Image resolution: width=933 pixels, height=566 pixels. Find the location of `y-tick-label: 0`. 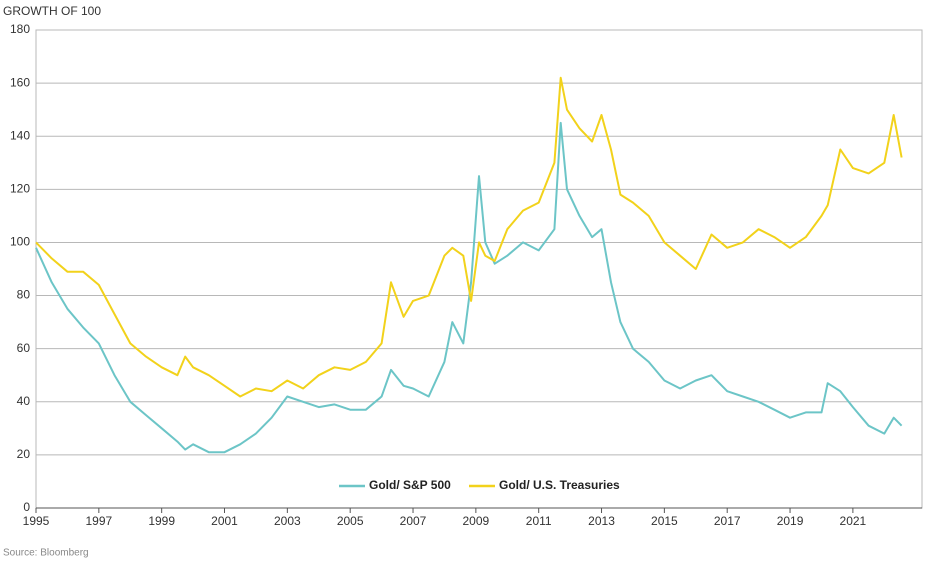

y-tick-label: 0 is located at coordinates (26, 507).